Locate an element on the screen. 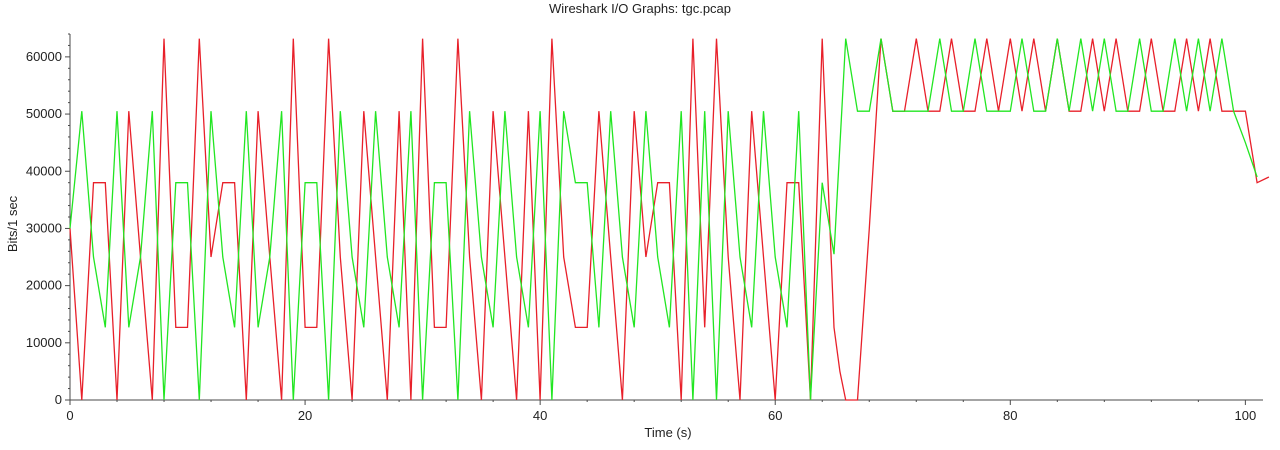 The image size is (1280, 450). x-tick-label: 20 is located at coordinates (305, 415).